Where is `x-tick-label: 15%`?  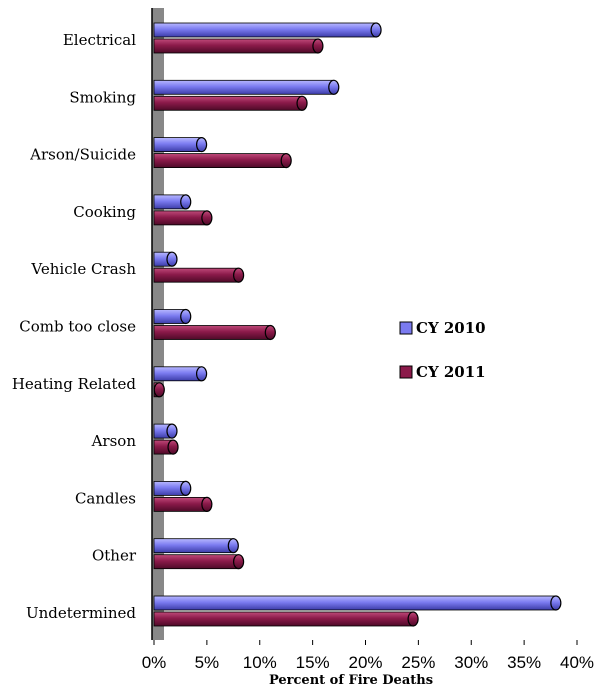
x-tick-label: 15% is located at coordinates (313, 662).